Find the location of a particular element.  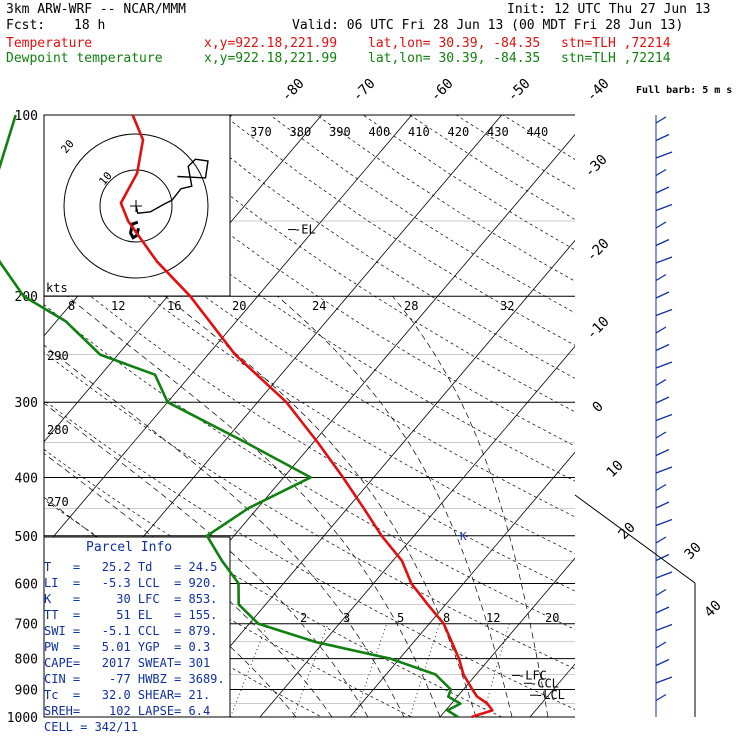

level-label-ccl: -CCL is located at coordinates (544, 683).